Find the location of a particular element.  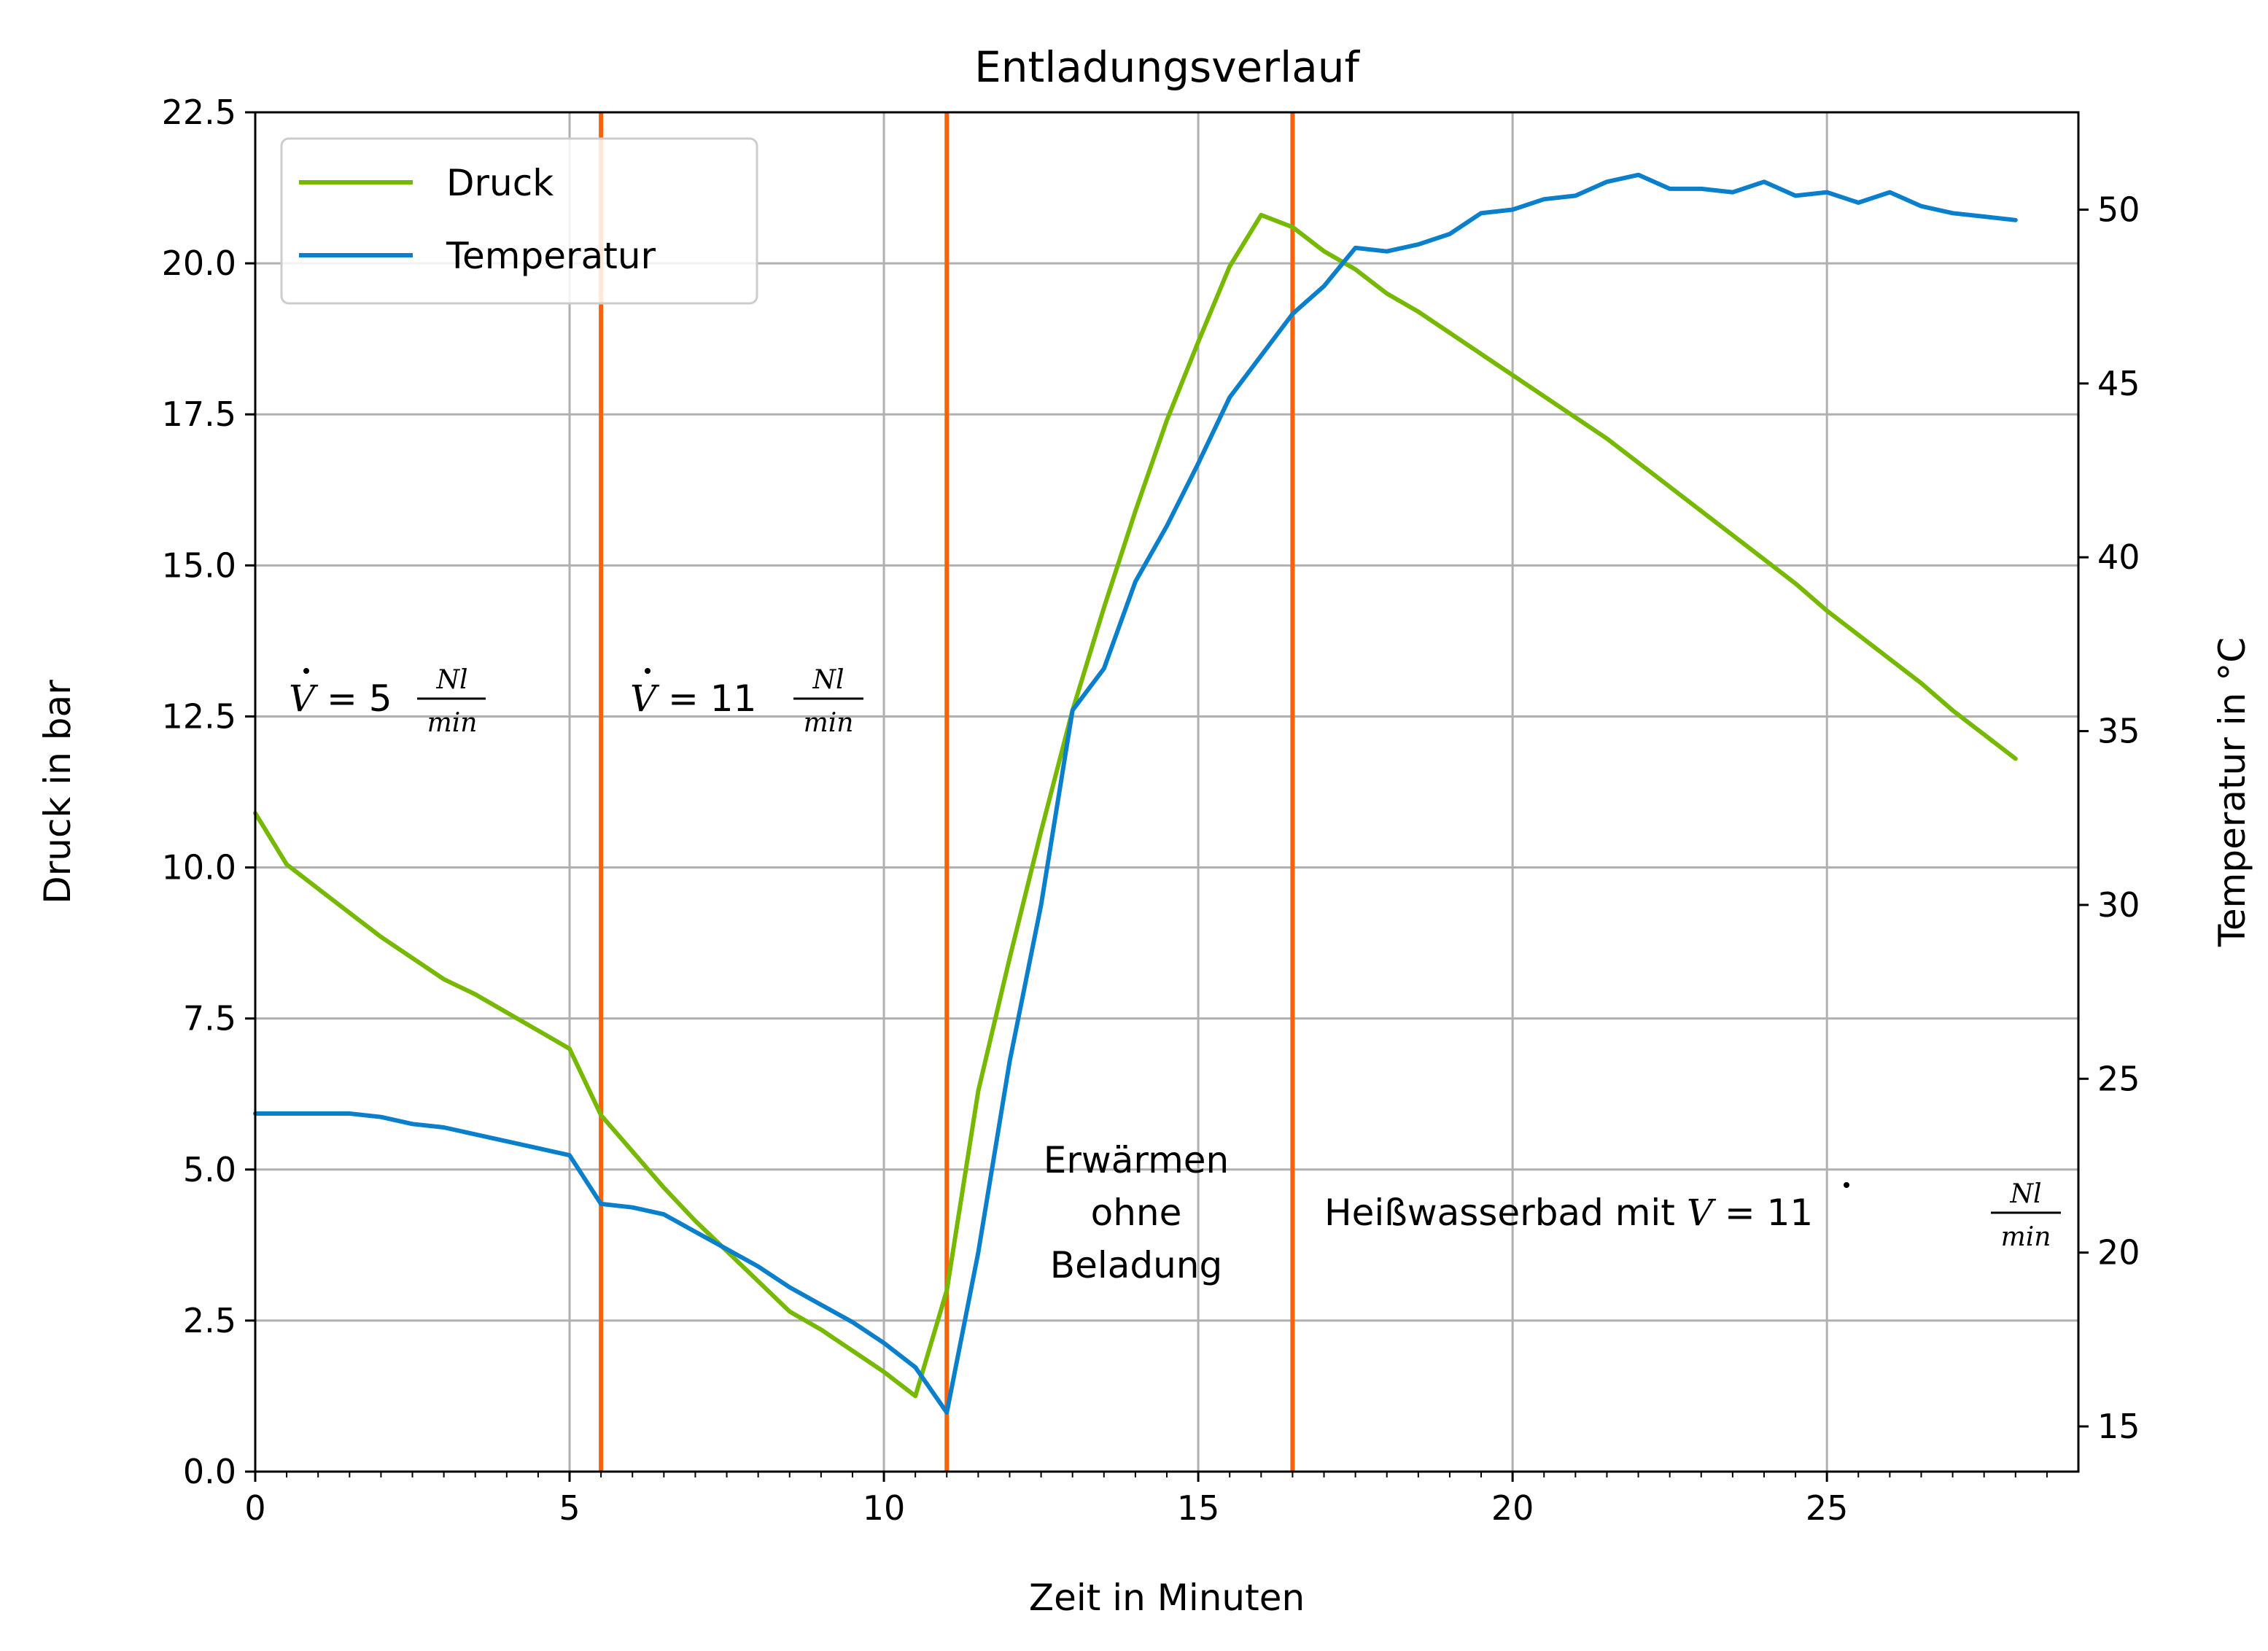

y2-tick-label-1: 20 is located at coordinates (2118, 1253).